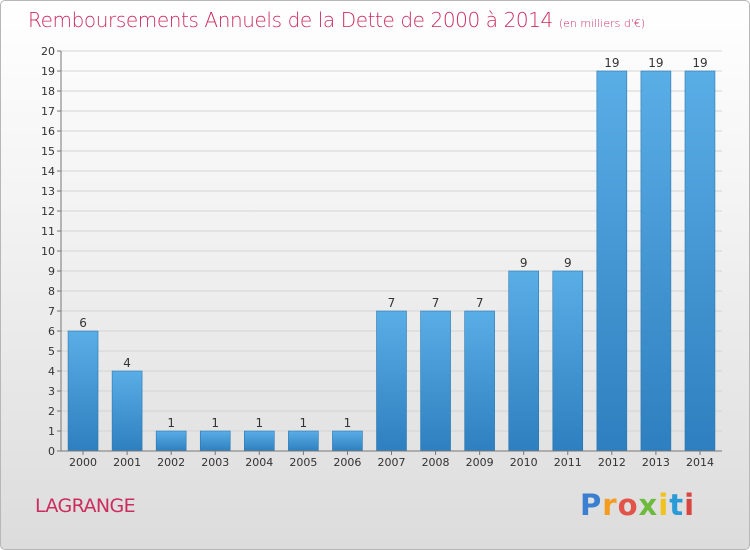 The image size is (750, 550). Describe the element at coordinates (677, 505) in the screenshot. I see `logo-letter: t` at that location.